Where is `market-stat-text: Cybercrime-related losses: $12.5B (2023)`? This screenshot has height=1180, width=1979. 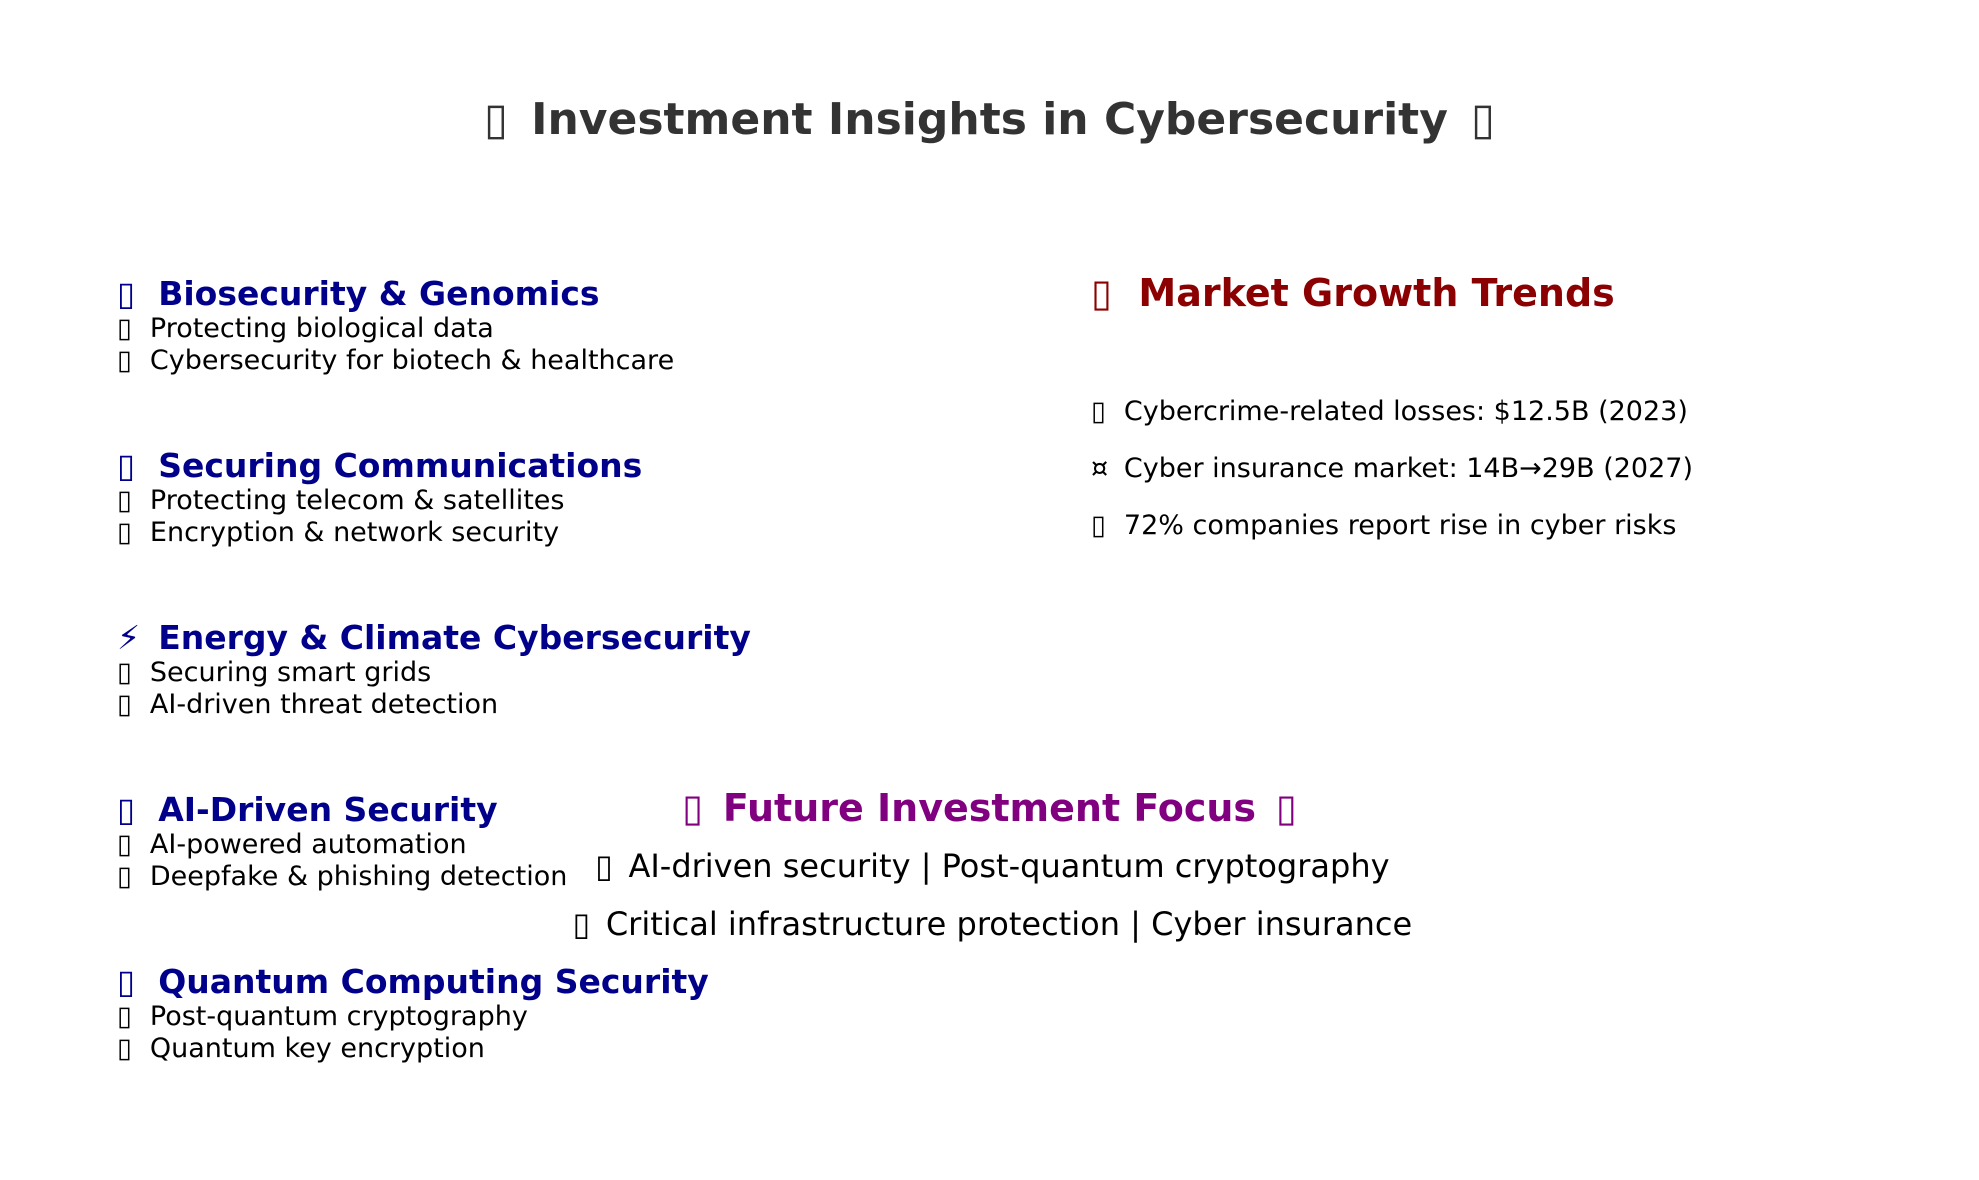
market-stat-text: Cybercrime-related losses: $12.5B (2023) is located at coordinates (1405, 411).